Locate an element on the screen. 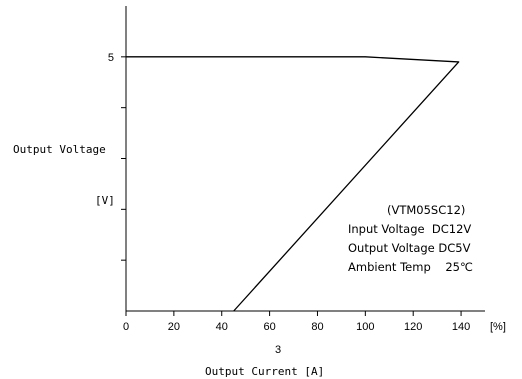 This screenshot has width=522, height=379. x-axis-unit: [%] is located at coordinates (498, 327).